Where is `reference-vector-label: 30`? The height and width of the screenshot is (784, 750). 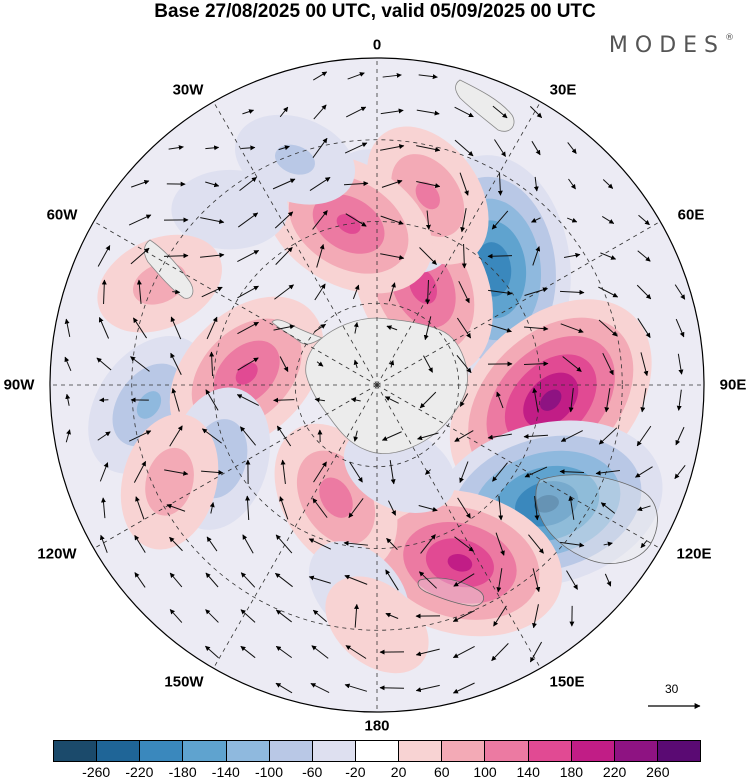
reference-vector-label: 30 is located at coordinates (671, 689).